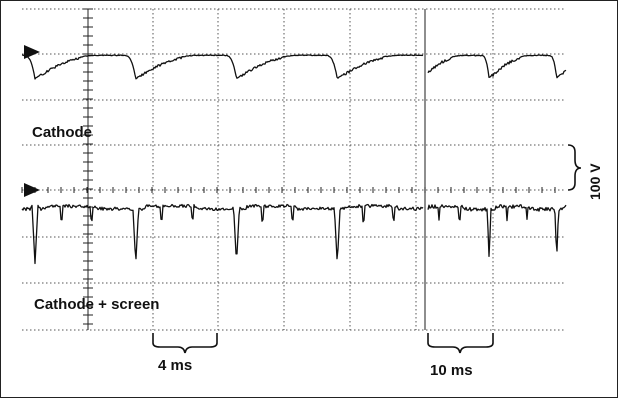 This screenshot has height=403, width=618. Describe the element at coordinates (185, 343) in the screenshot. I see `time-scale-bracket-left` at that location.